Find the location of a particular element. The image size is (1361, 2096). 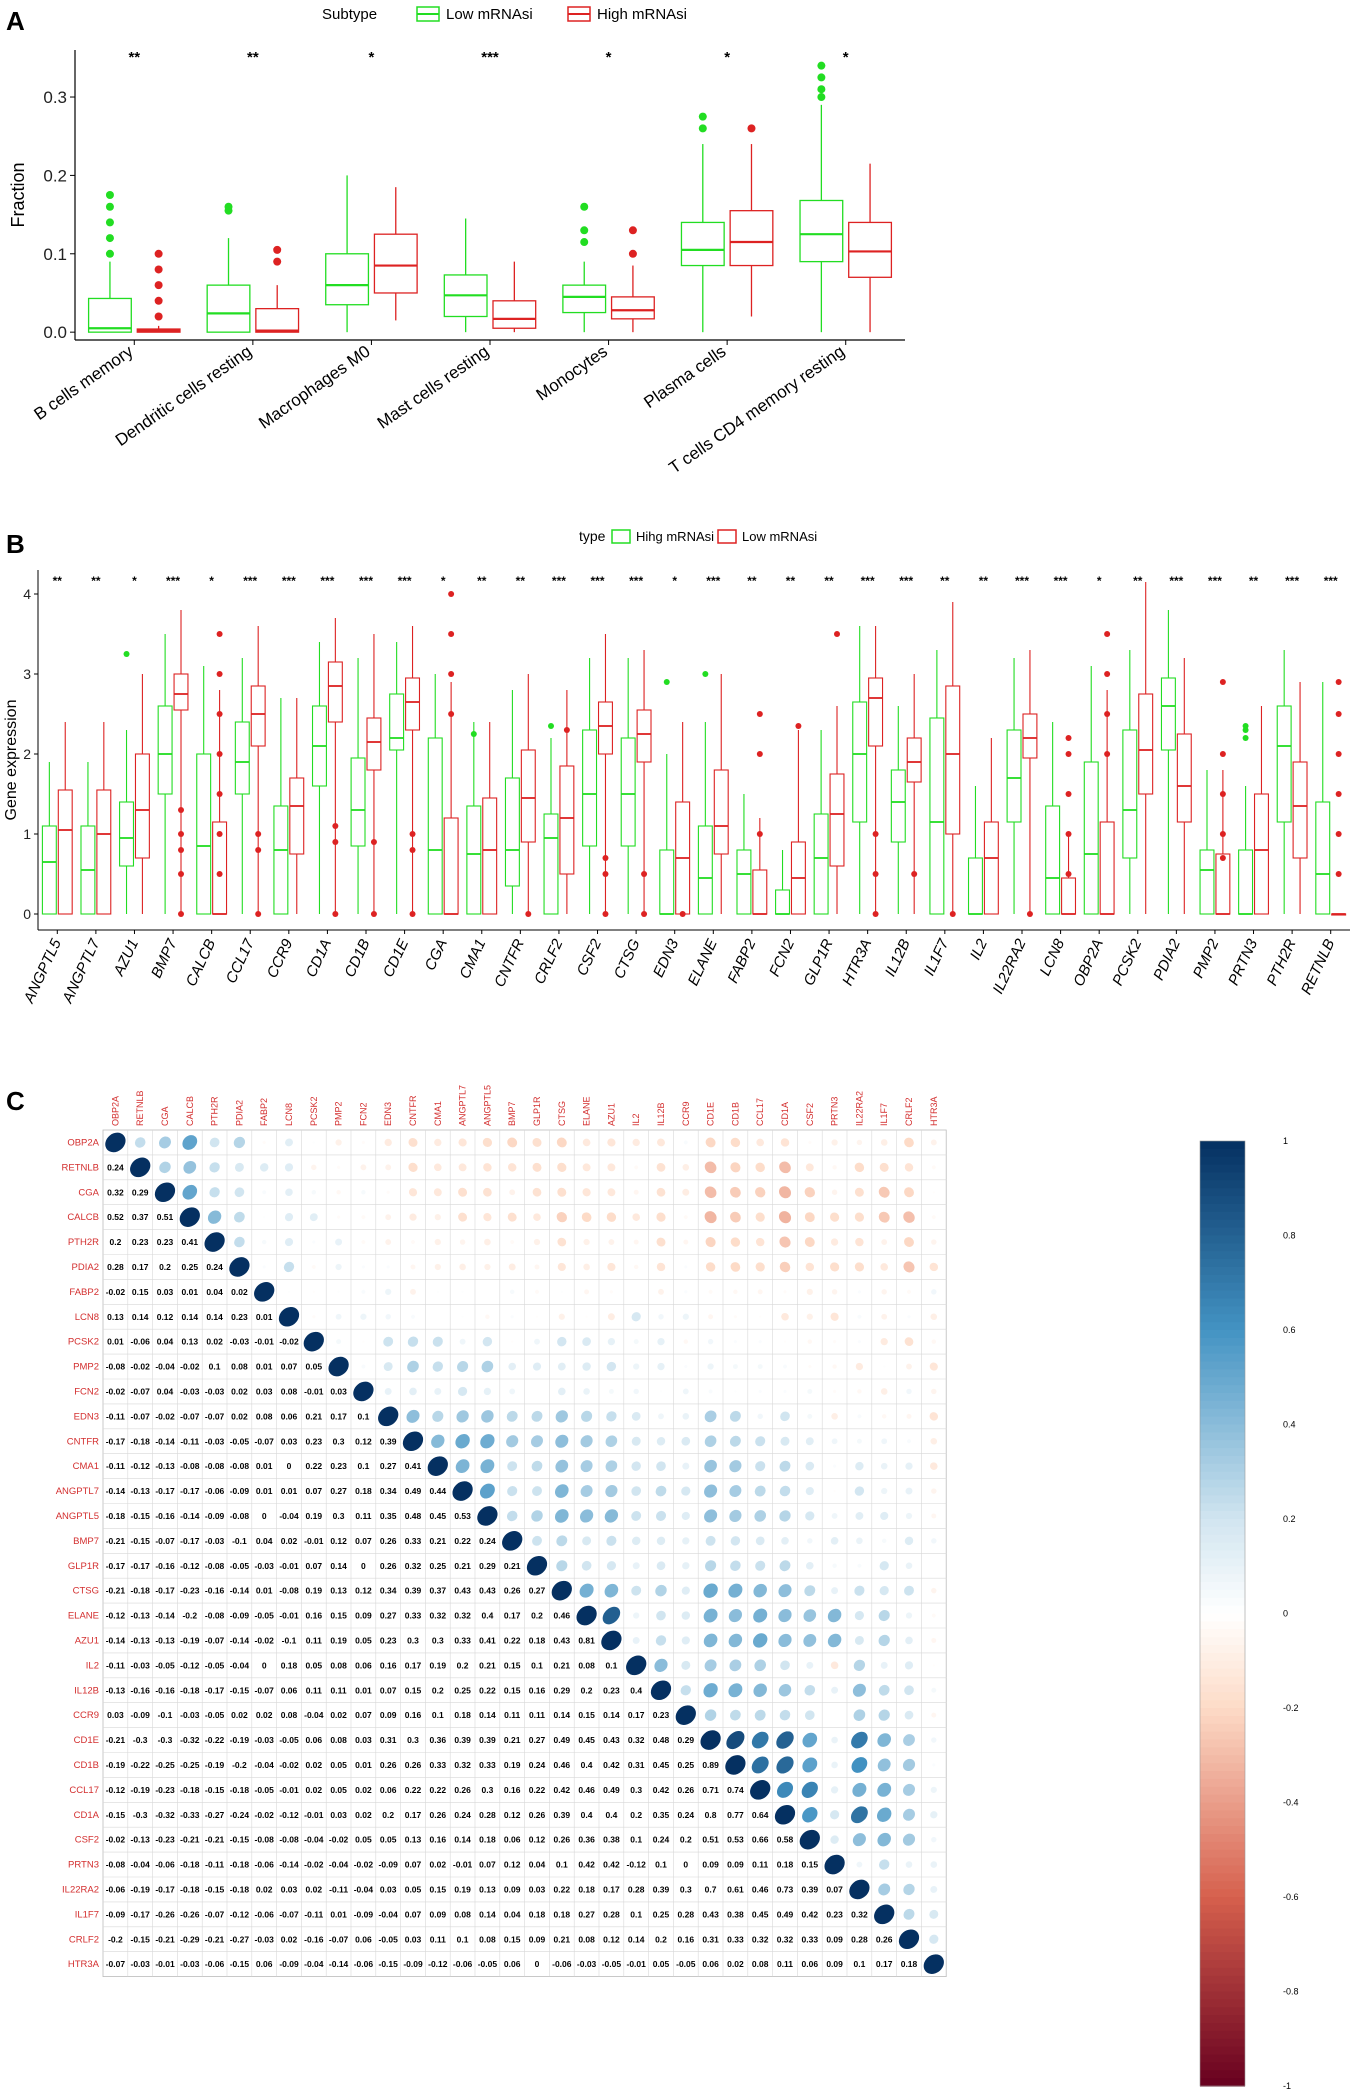

corr-value: 0.3 is located at coordinates (413, 1740).